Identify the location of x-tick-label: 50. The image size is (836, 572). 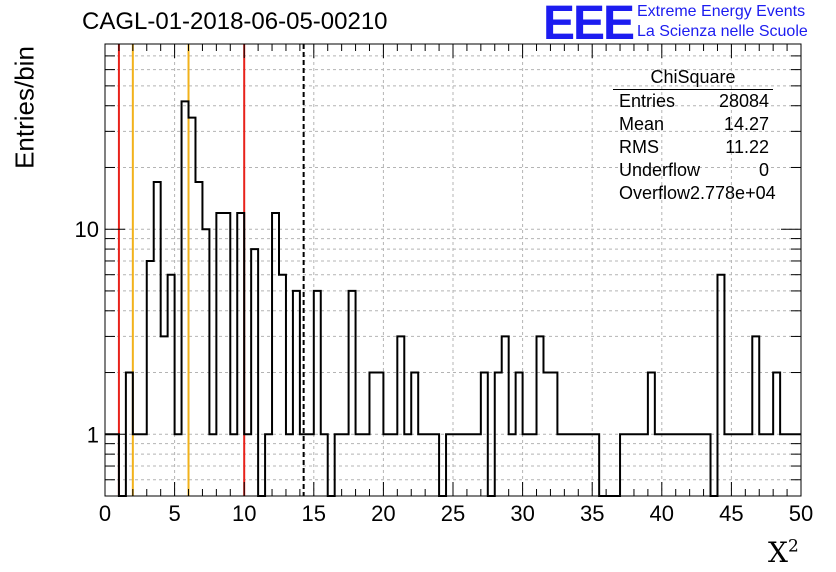
(801, 513).